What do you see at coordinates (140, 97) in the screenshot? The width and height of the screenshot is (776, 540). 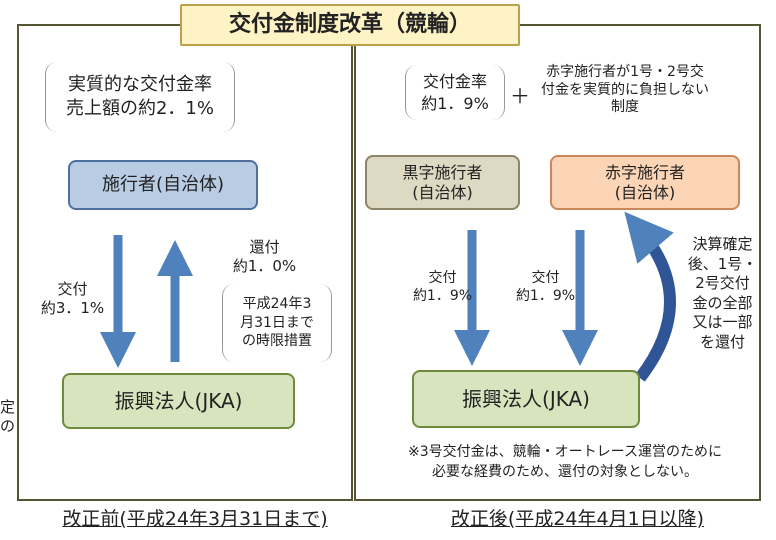 I see `rate-note: 実質的な交付金率 売上額の約2．1%` at bounding box center [140, 97].